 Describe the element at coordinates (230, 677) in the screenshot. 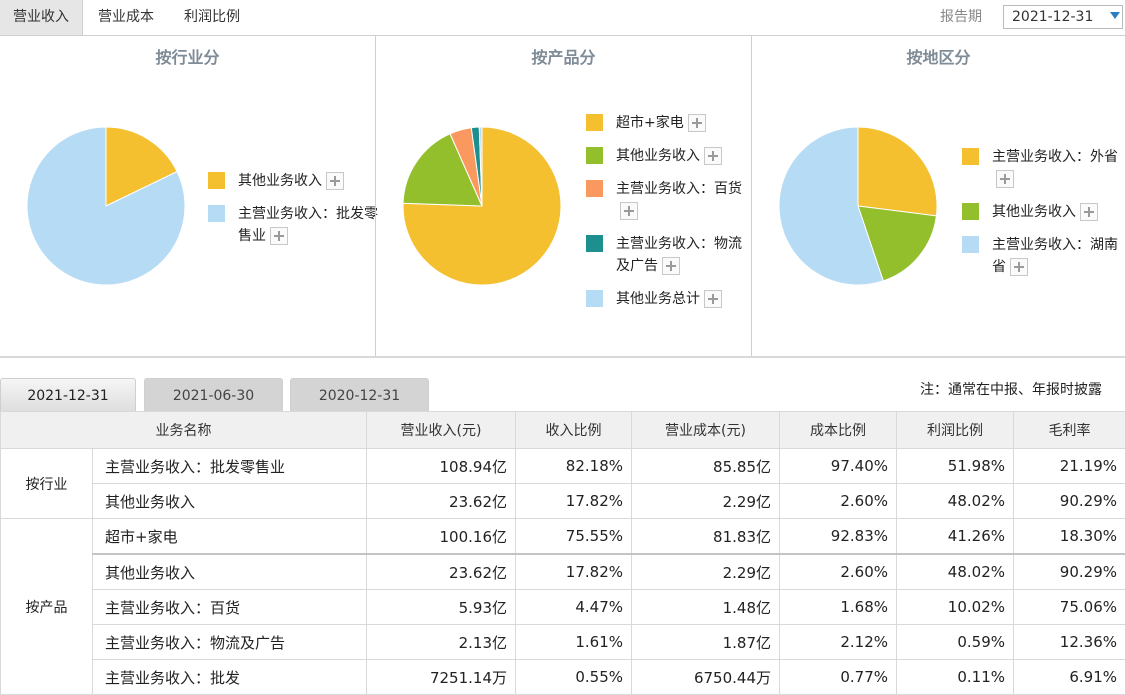

I see `business-name: 主营业务收入：批发` at that location.